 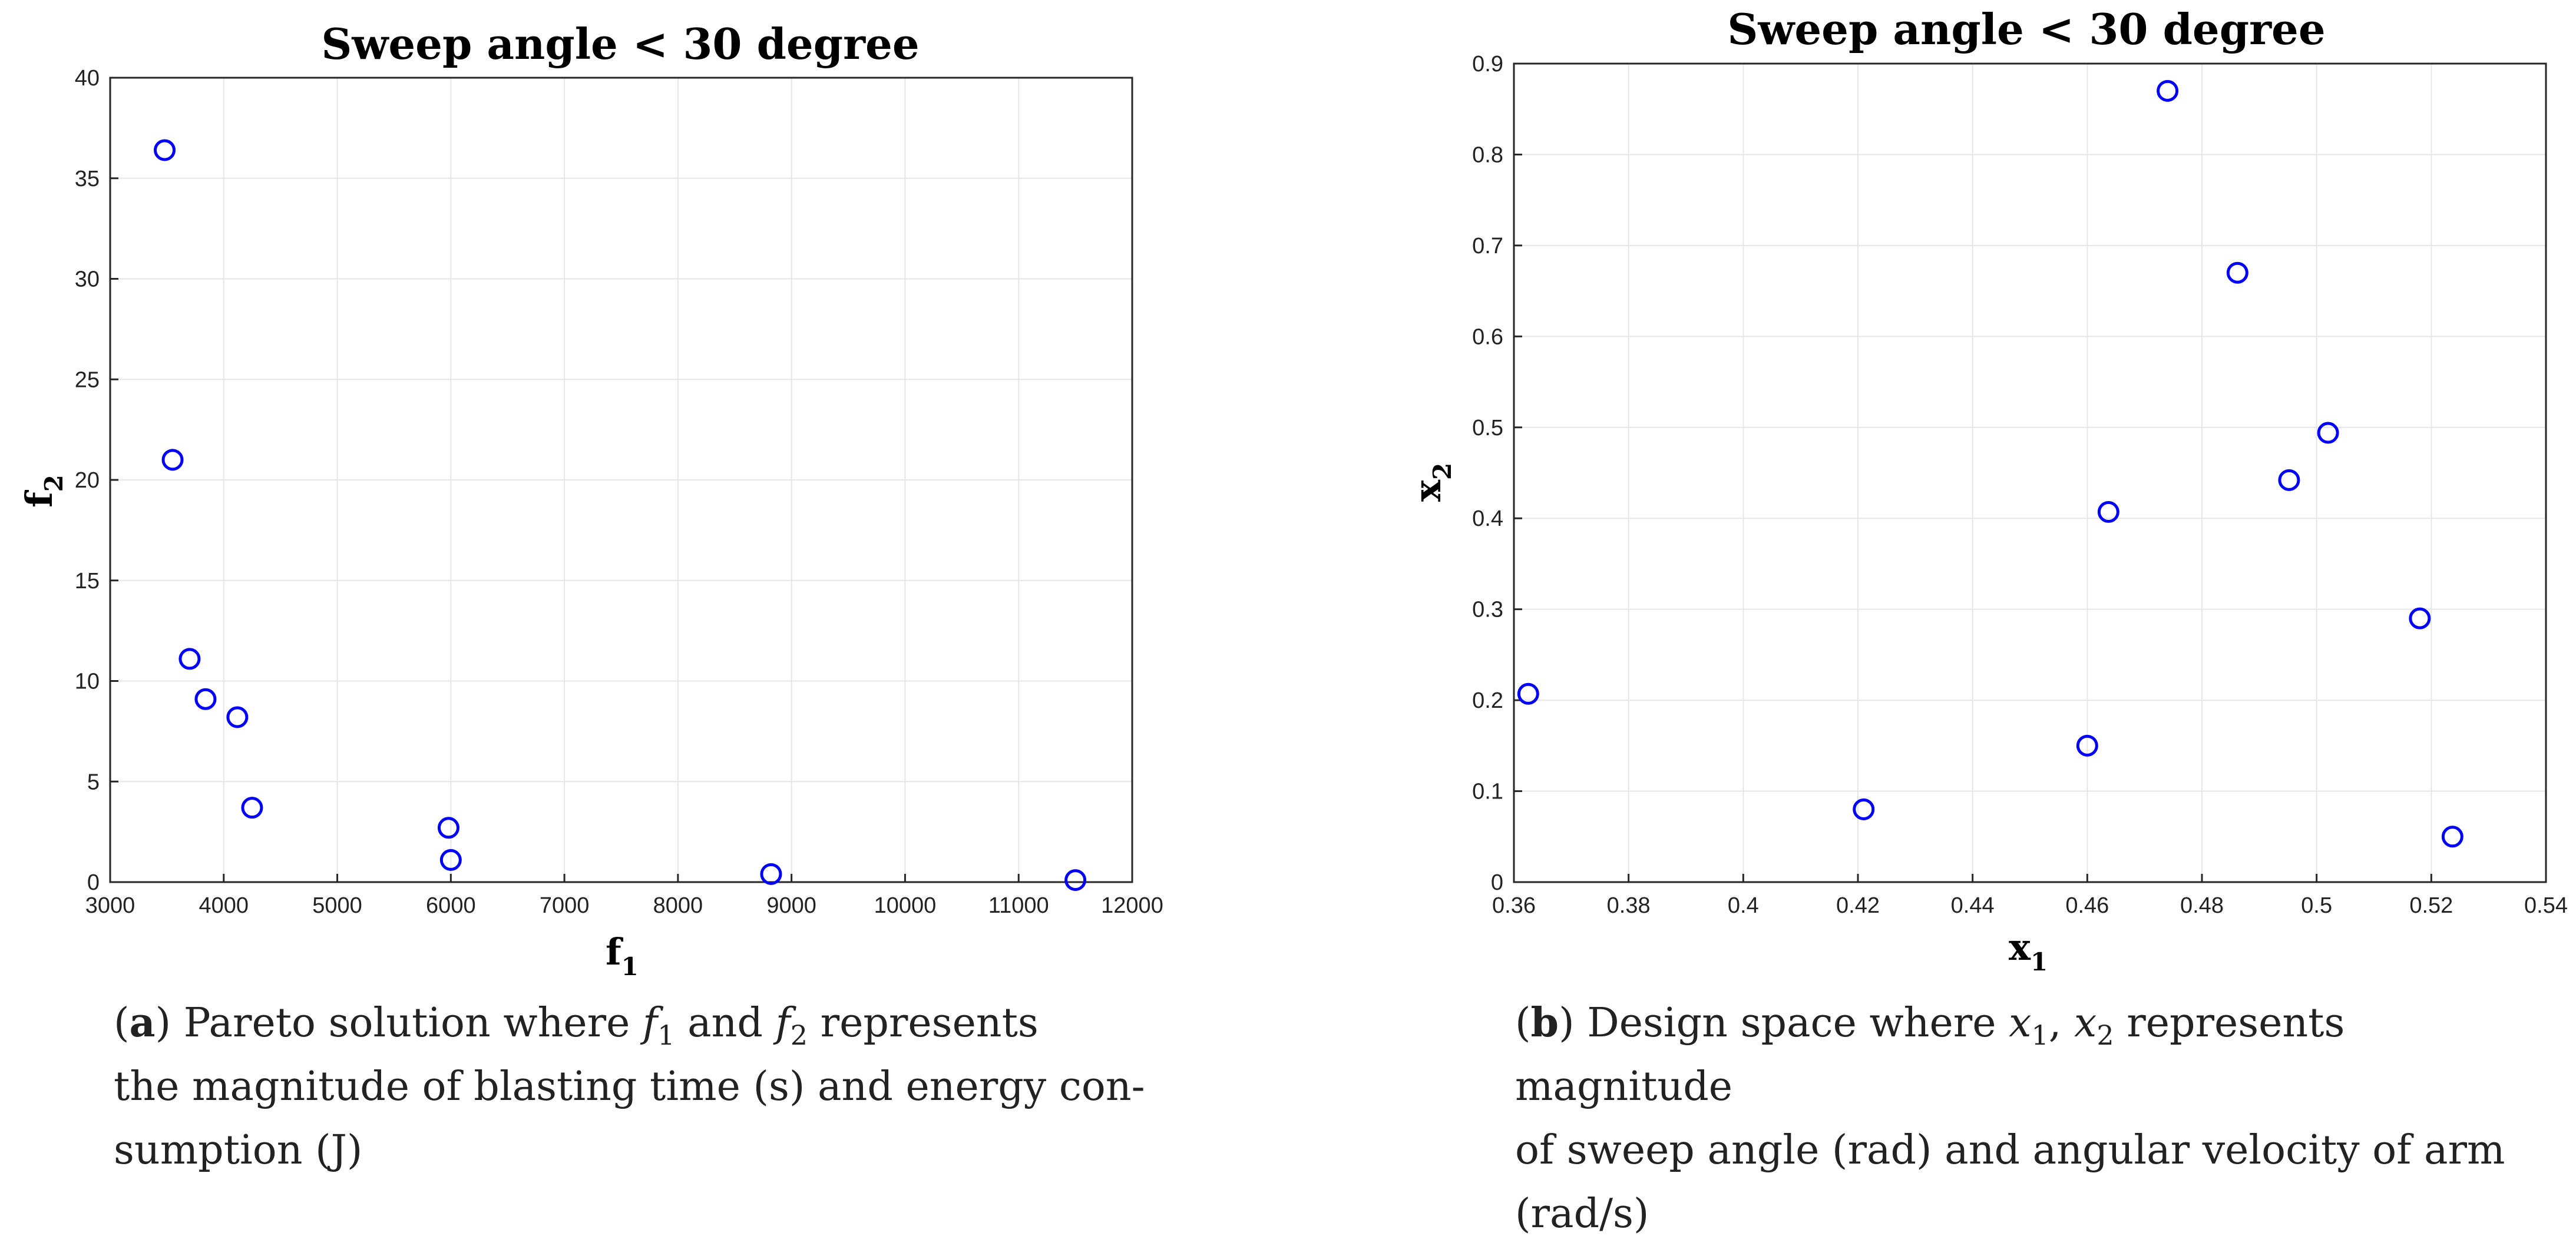 What do you see at coordinates (565, 905) in the screenshot?
I see `chart-a-xtick-label: 7000` at bounding box center [565, 905].